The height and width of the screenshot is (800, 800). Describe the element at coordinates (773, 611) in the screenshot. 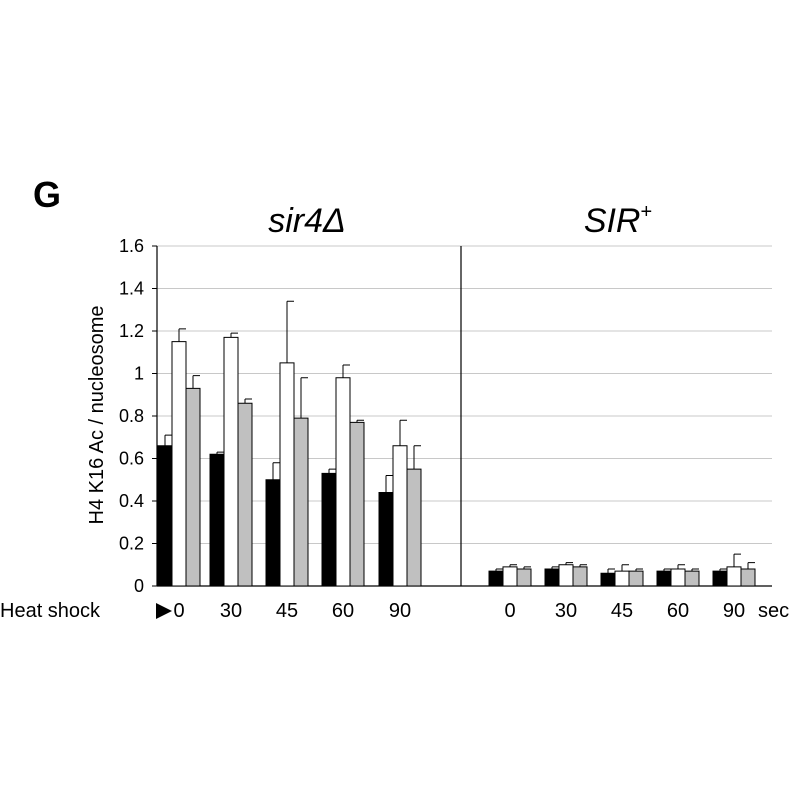

I see `unit-label: sec` at that location.